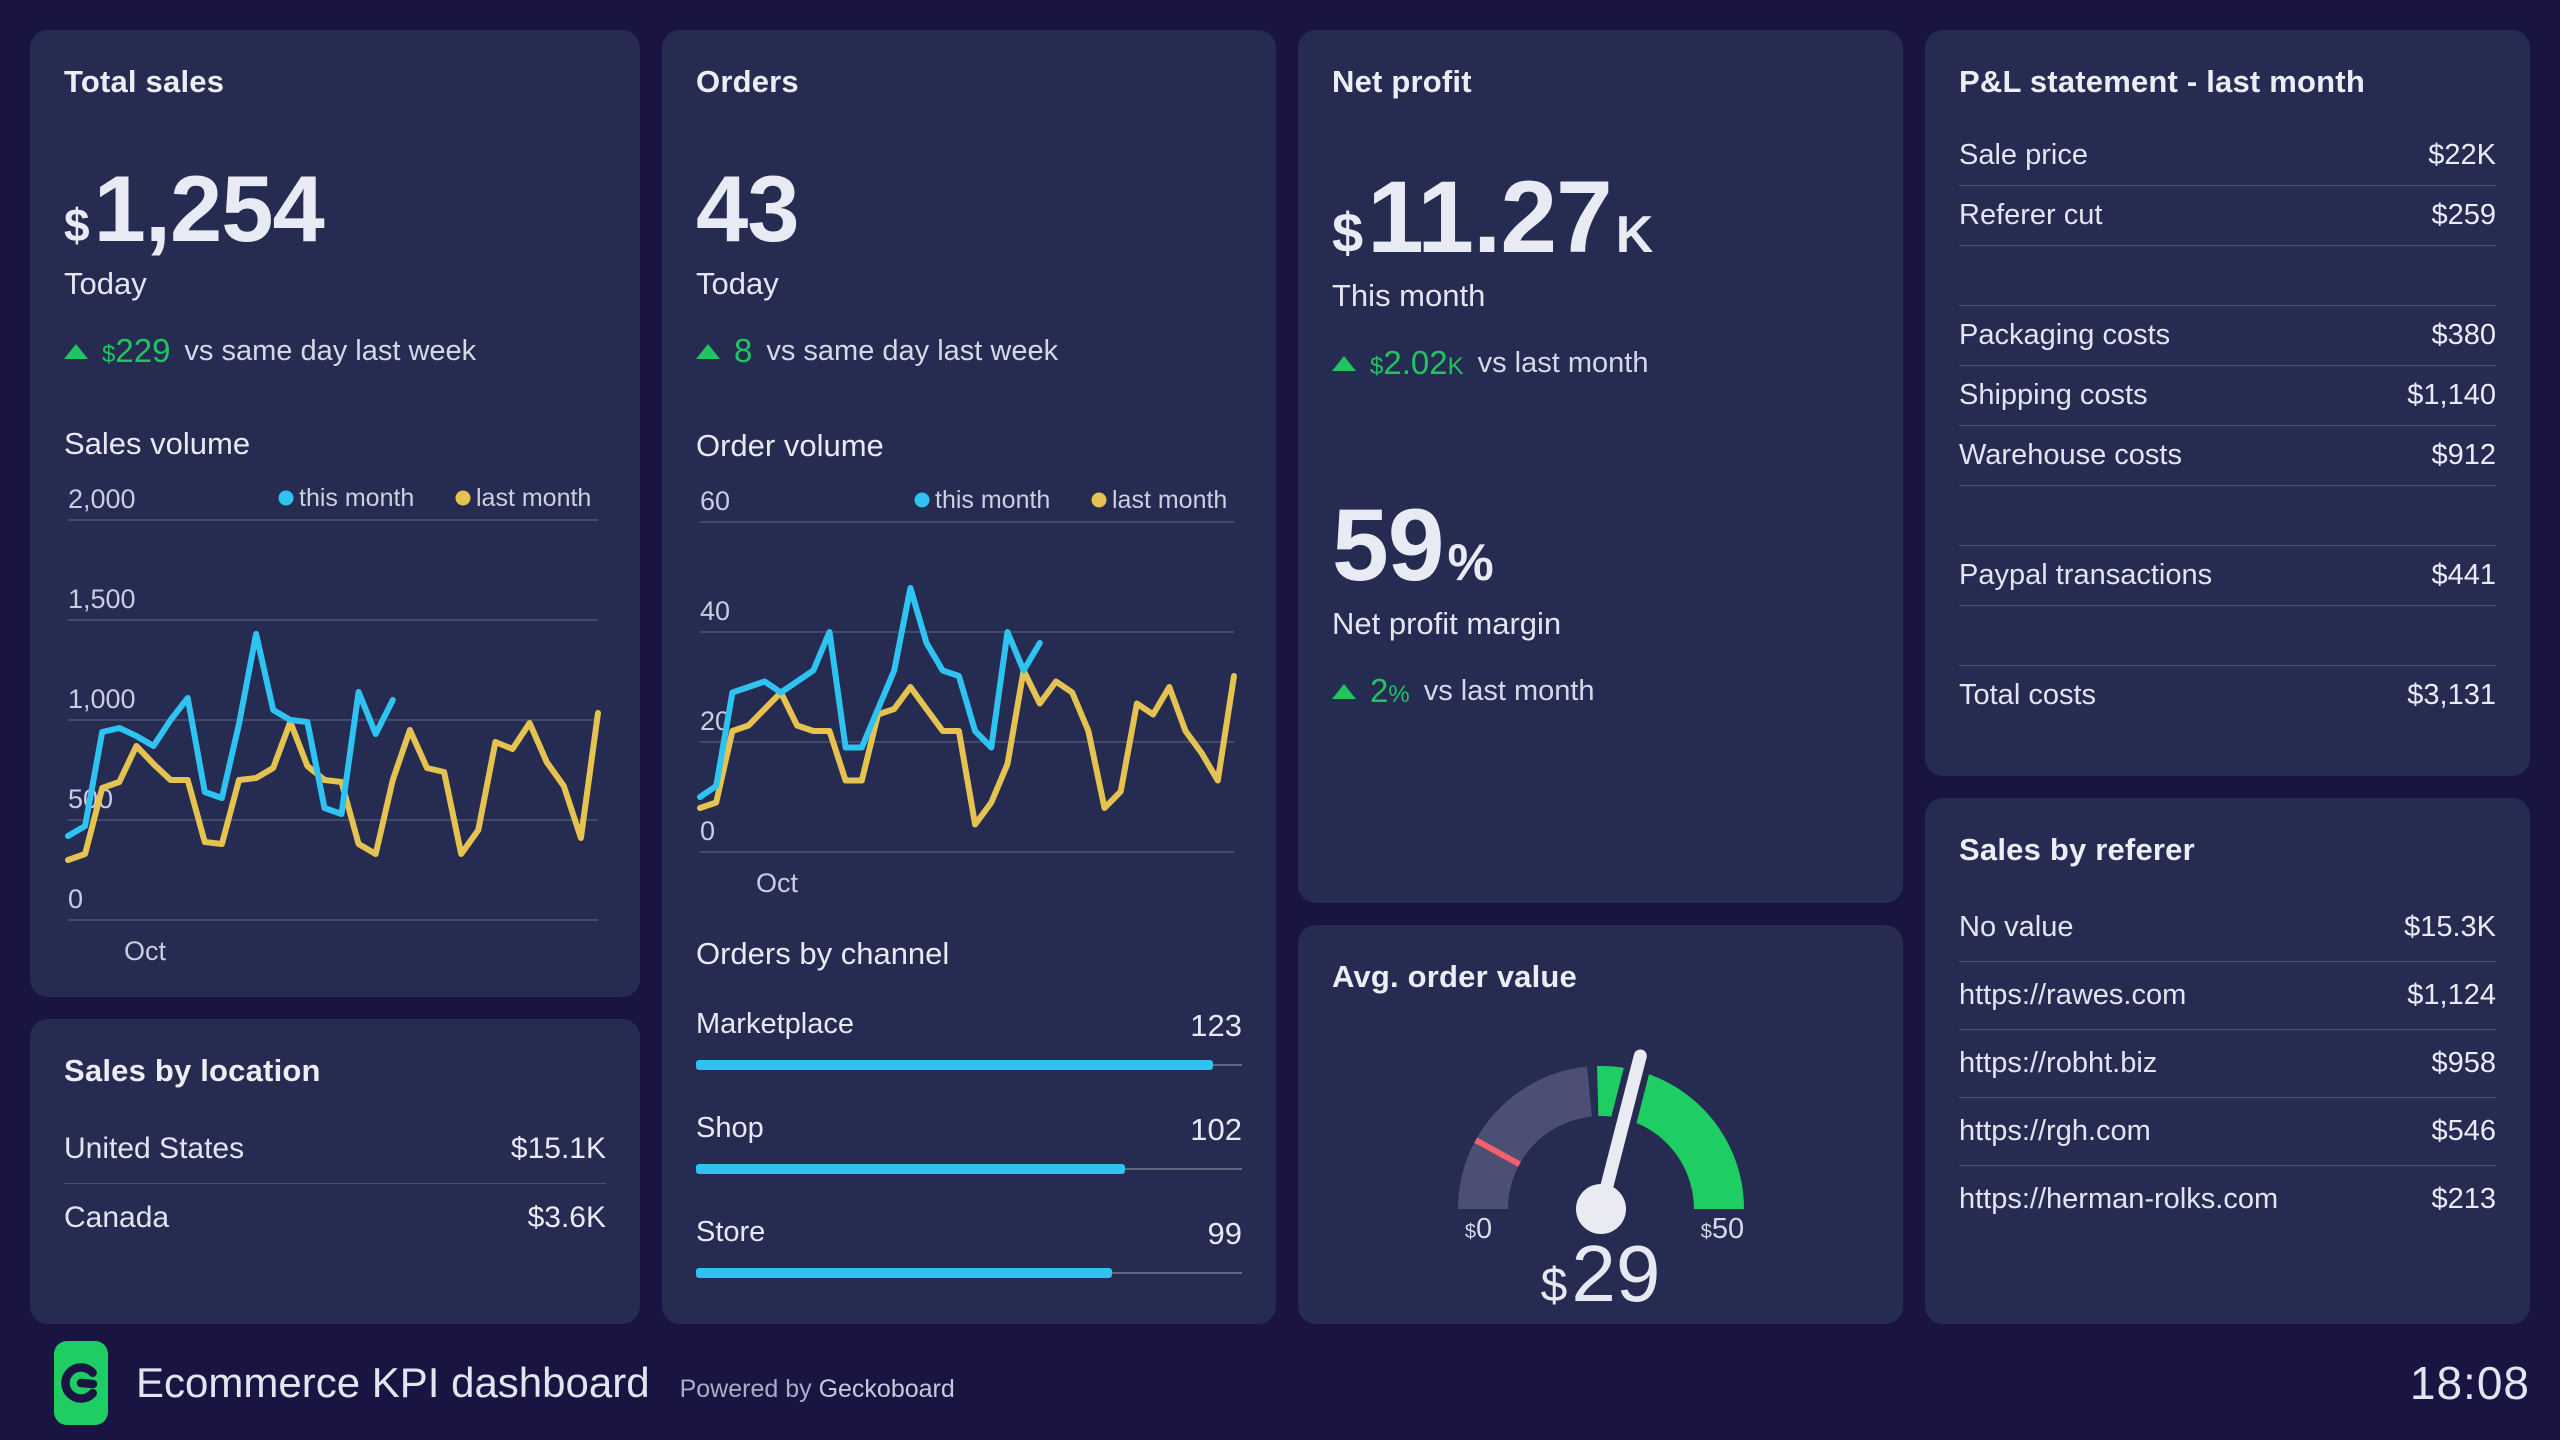 Image resolution: width=2560 pixels, height=1440 pixels. Describe the element at coordinates (2469, 1383) in the screenshot. I see `clock: 18:08` at that location.